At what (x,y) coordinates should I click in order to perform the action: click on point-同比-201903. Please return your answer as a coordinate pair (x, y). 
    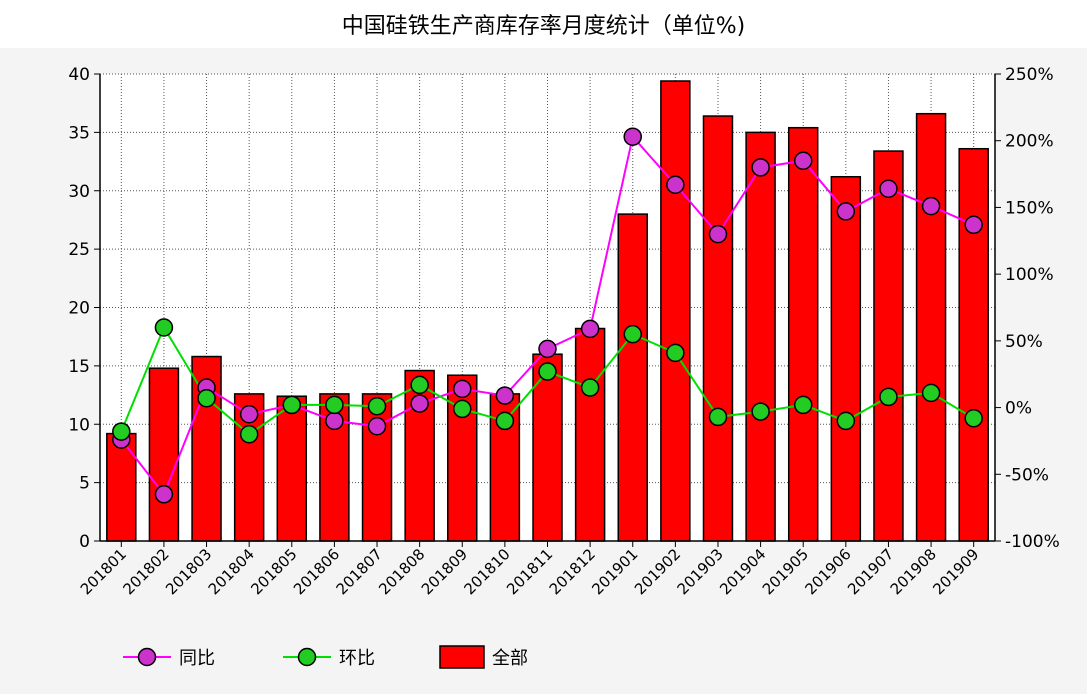
    Looking at the image, I should click on (718, 234).